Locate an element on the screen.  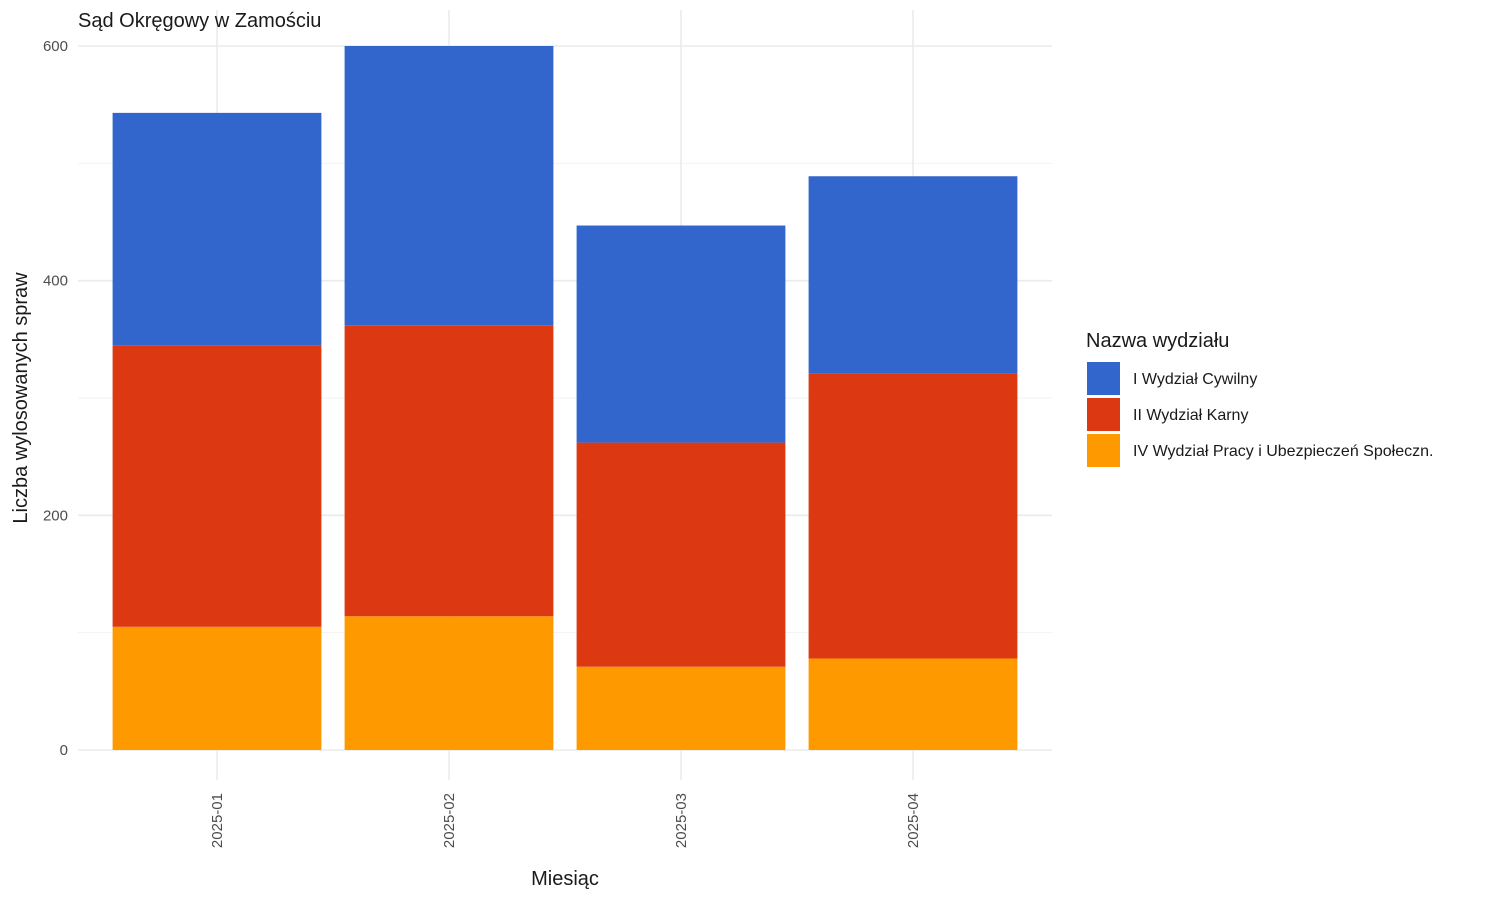
y-axis-title: Liczba wylosowanych spraw is located at coordinates (21, 398).